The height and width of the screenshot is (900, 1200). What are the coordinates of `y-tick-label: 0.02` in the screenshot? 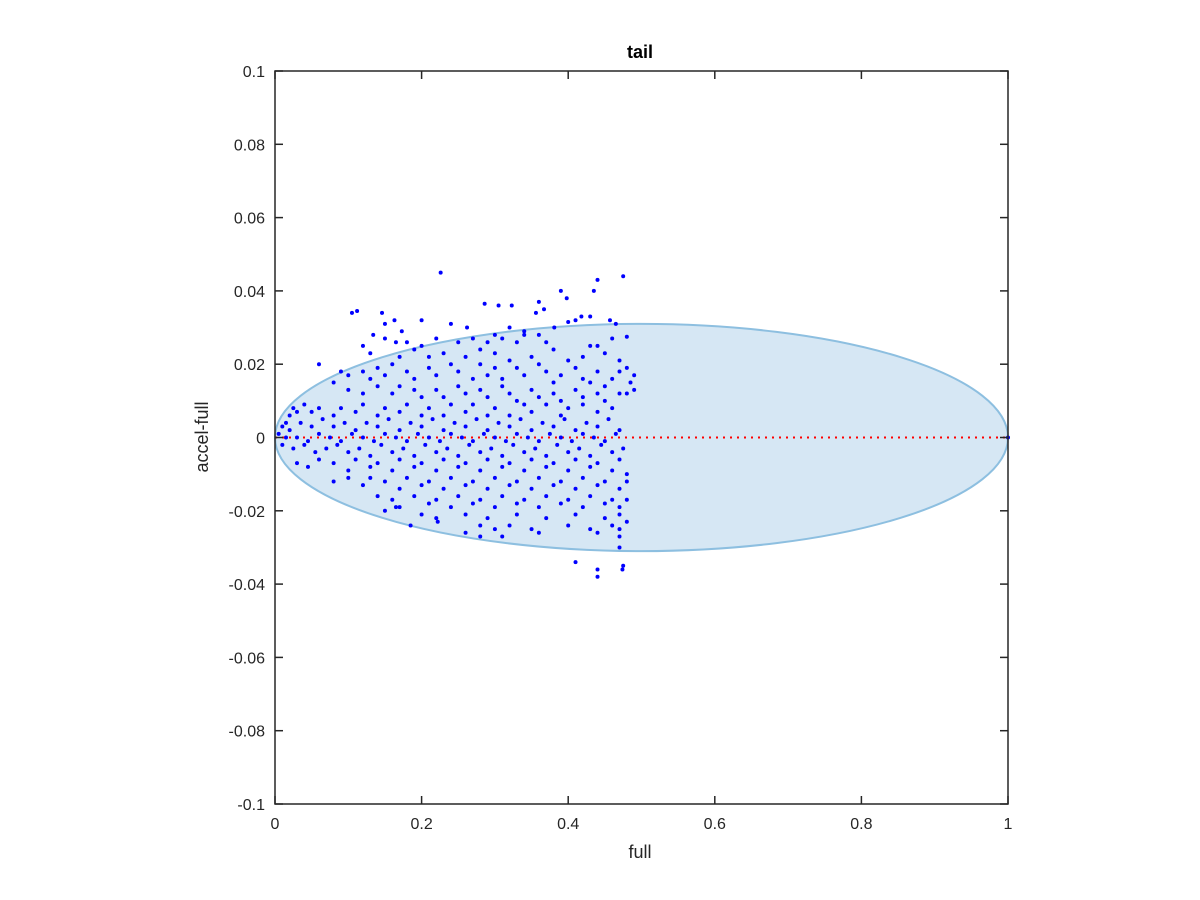 It's located at (249, 365).